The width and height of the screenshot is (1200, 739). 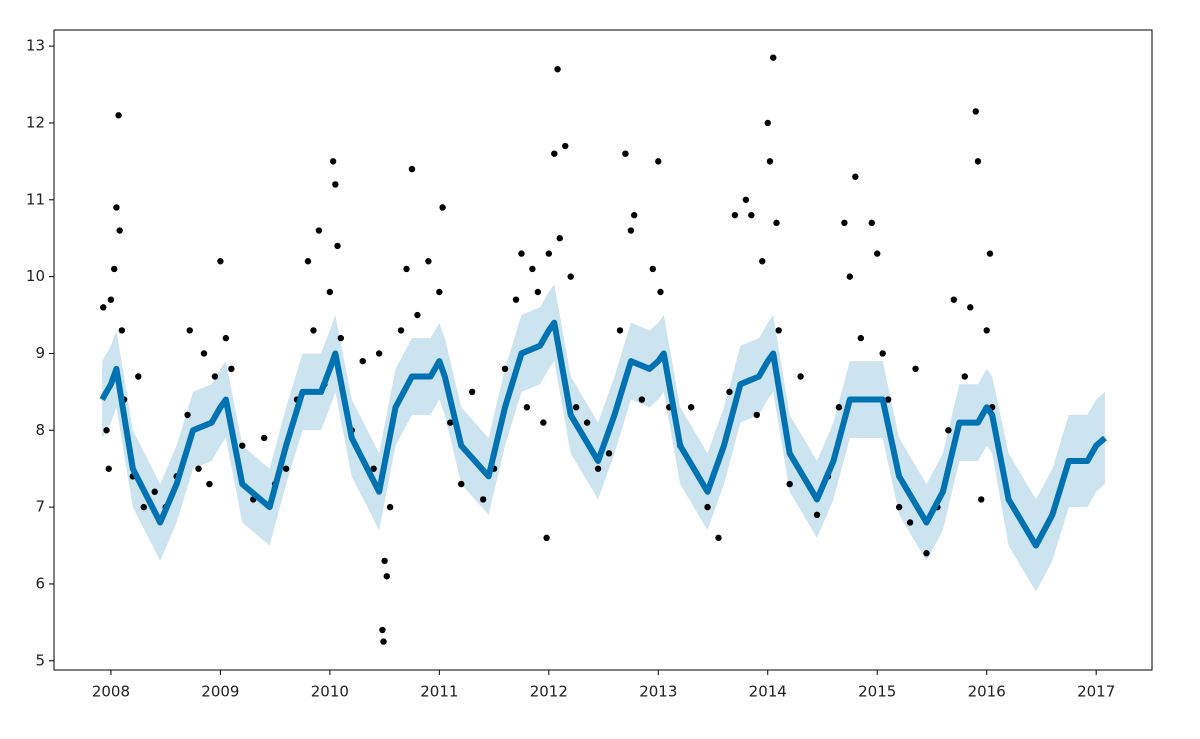 What do you see at coordinates (40, 583) in the screenshot?
I see `y-tick-label: 6` at bounding box center [40, 583].